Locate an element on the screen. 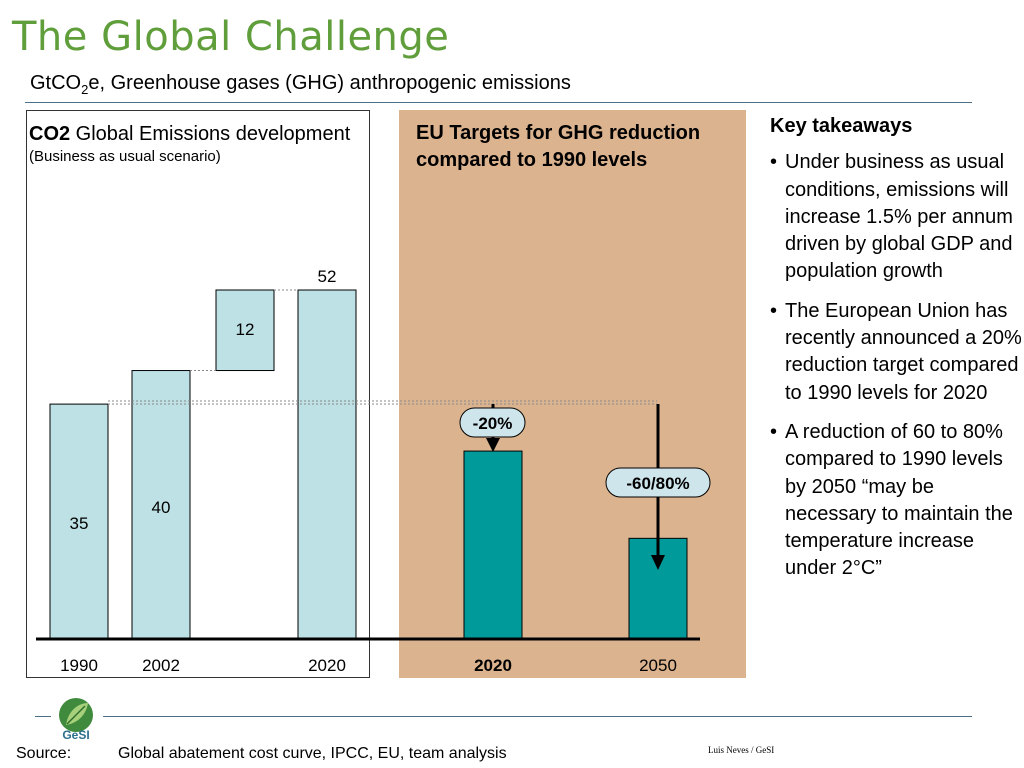 The height and width of the screenshot is (768, 1024). bar-label-2002: 40 is located at coordinates (161, 507).